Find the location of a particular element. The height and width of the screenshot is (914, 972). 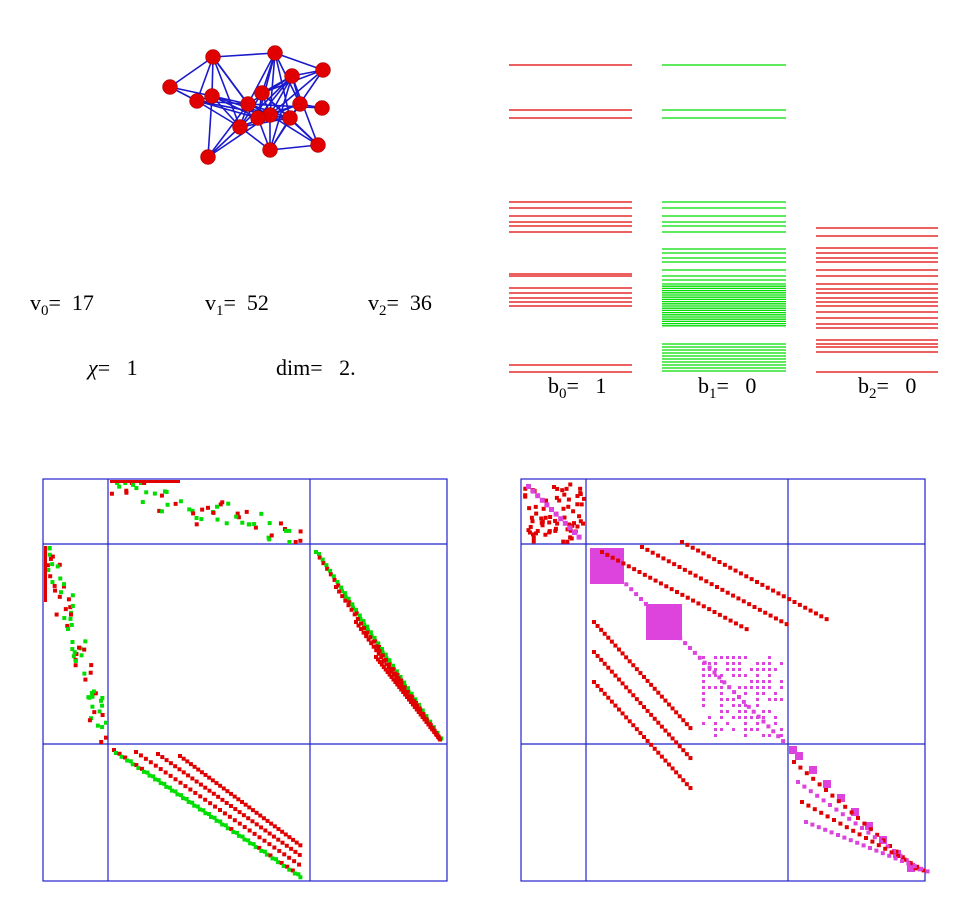

v2-stat: v2= 36 is located at coordinates (400, 304).